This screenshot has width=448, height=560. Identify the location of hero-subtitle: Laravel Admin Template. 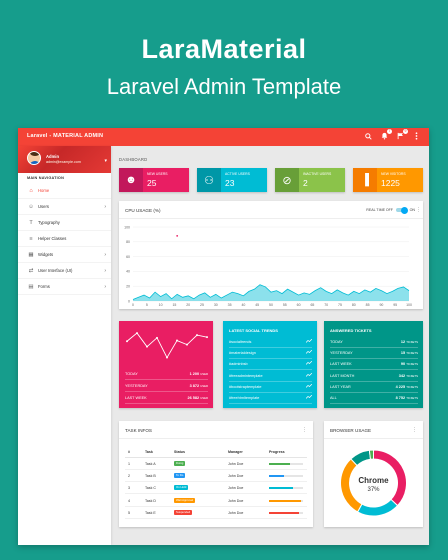
(224, 86).